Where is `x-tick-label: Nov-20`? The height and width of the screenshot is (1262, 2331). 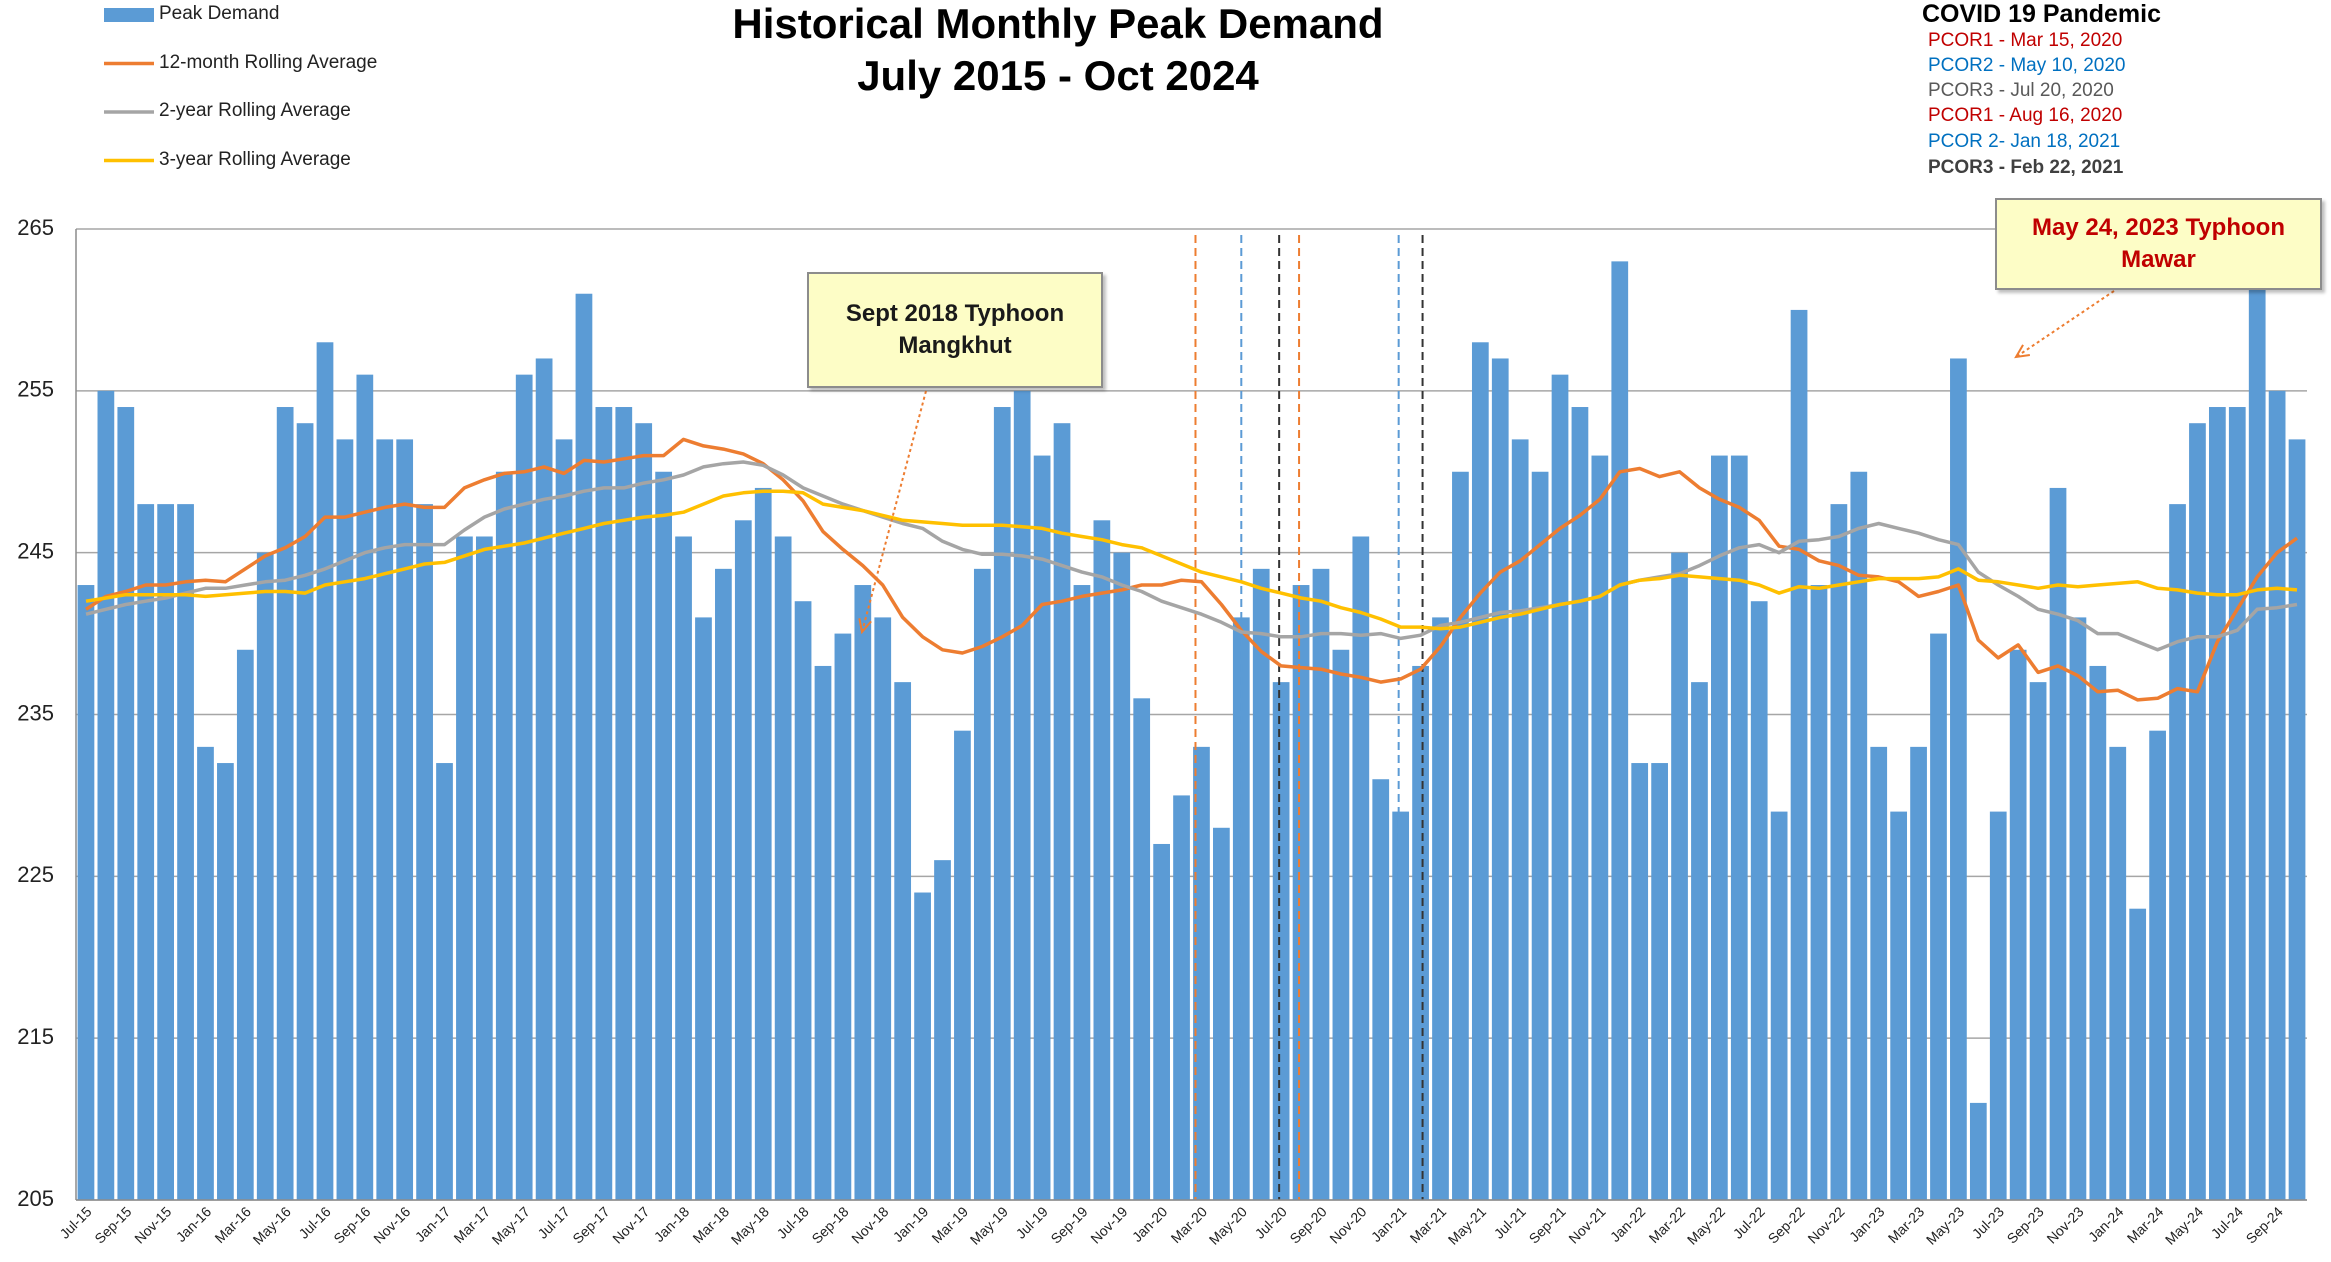 x-tick-label: Nov-20 is located at coordinates (1347, 1224).